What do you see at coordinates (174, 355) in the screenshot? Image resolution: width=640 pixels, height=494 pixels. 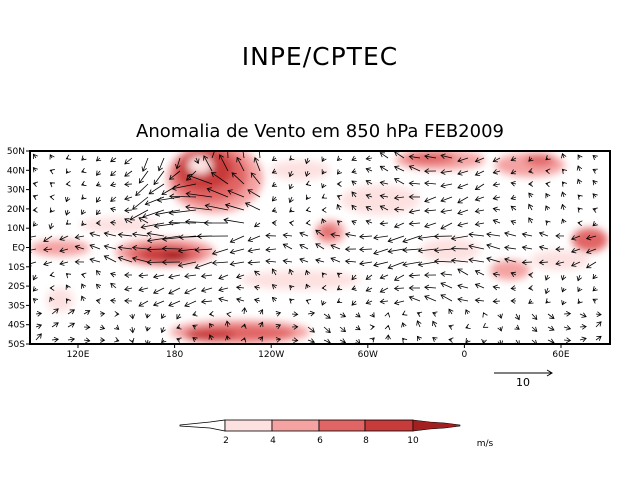 I see `lon-label: 180` at bounding box center [174, 355].